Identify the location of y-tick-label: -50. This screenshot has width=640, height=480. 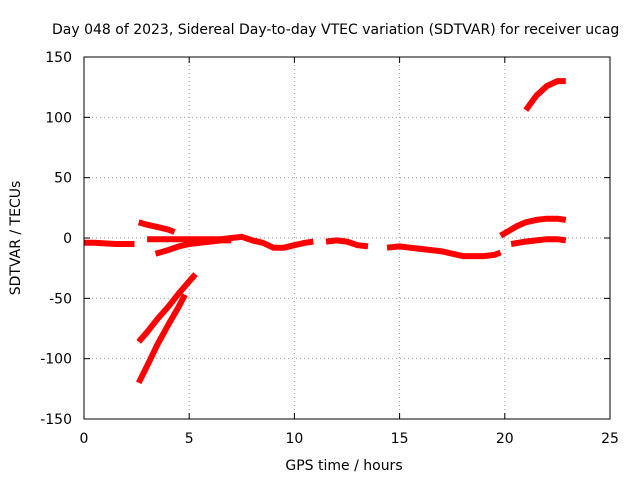
(60, 299).